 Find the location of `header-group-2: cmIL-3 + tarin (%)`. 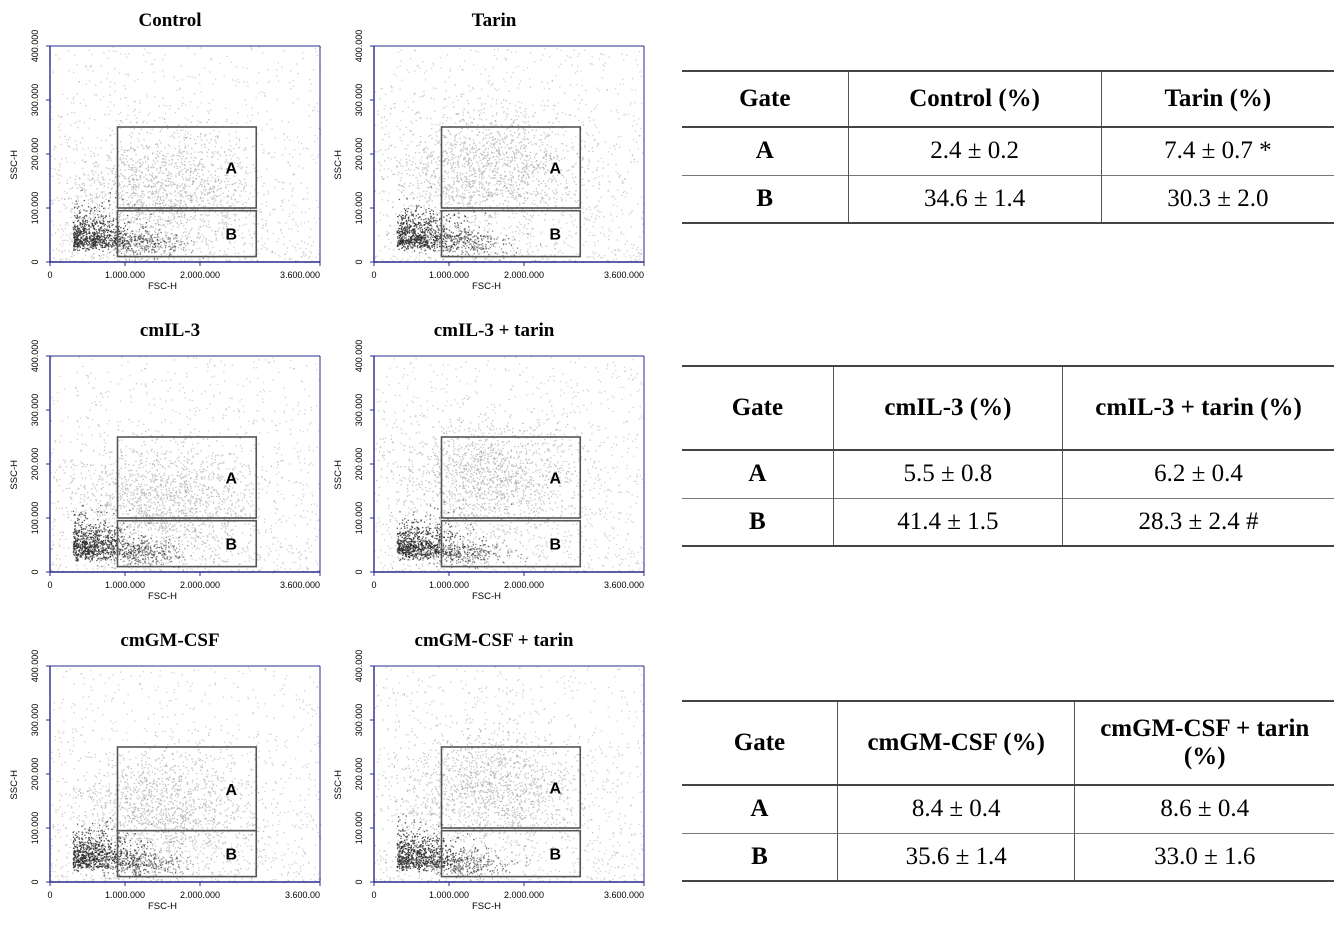

header-group-2: cmIL-3 + tarin (%) is located at coordinates (1198, 408).